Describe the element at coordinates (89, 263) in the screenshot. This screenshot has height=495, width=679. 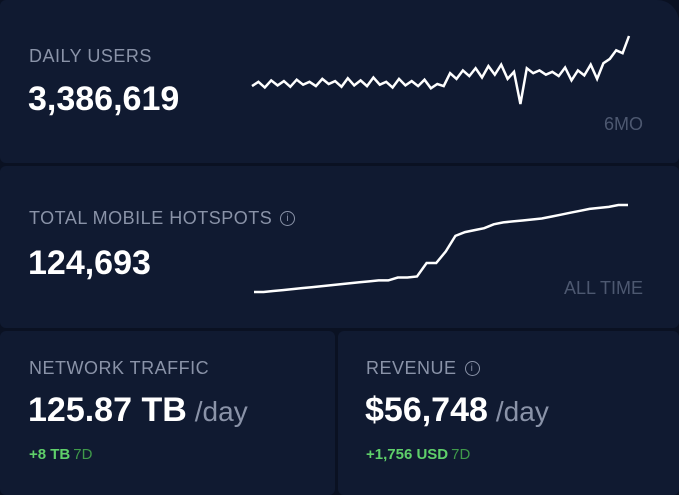
I see `card-value: 124,693` at that location.